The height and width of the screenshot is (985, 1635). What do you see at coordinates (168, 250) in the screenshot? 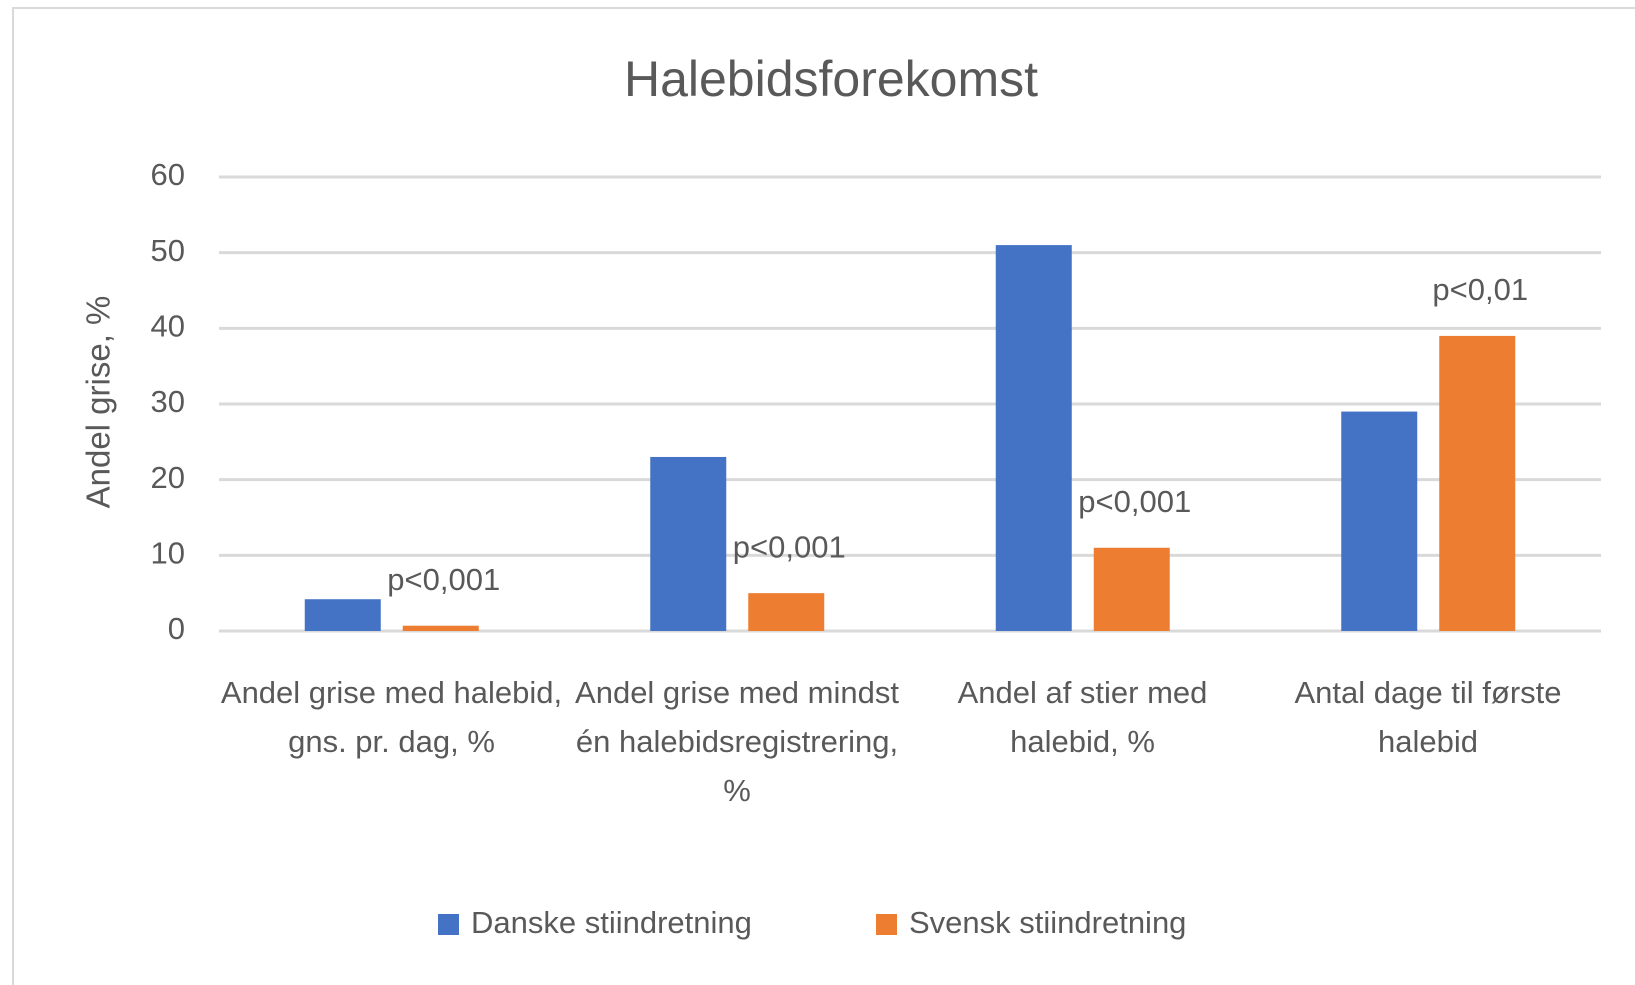
I see `y-tick-label: 50` at bounding box center [168, 250].